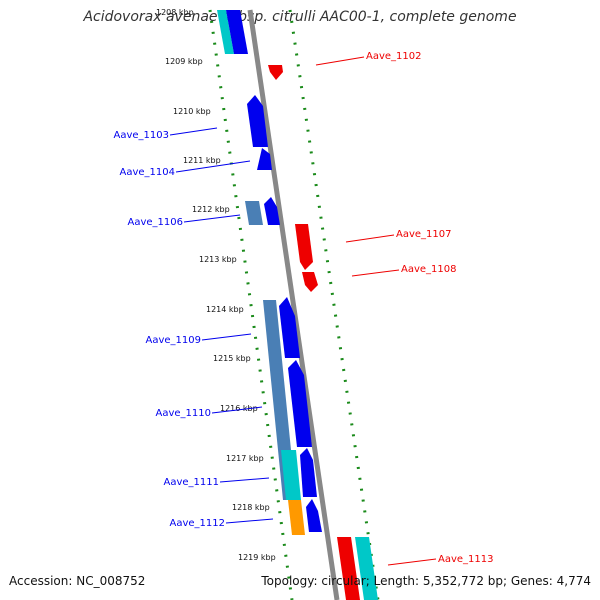  I want to click on gene-label-aave-1109: Aave_1109, so click(174, 340).